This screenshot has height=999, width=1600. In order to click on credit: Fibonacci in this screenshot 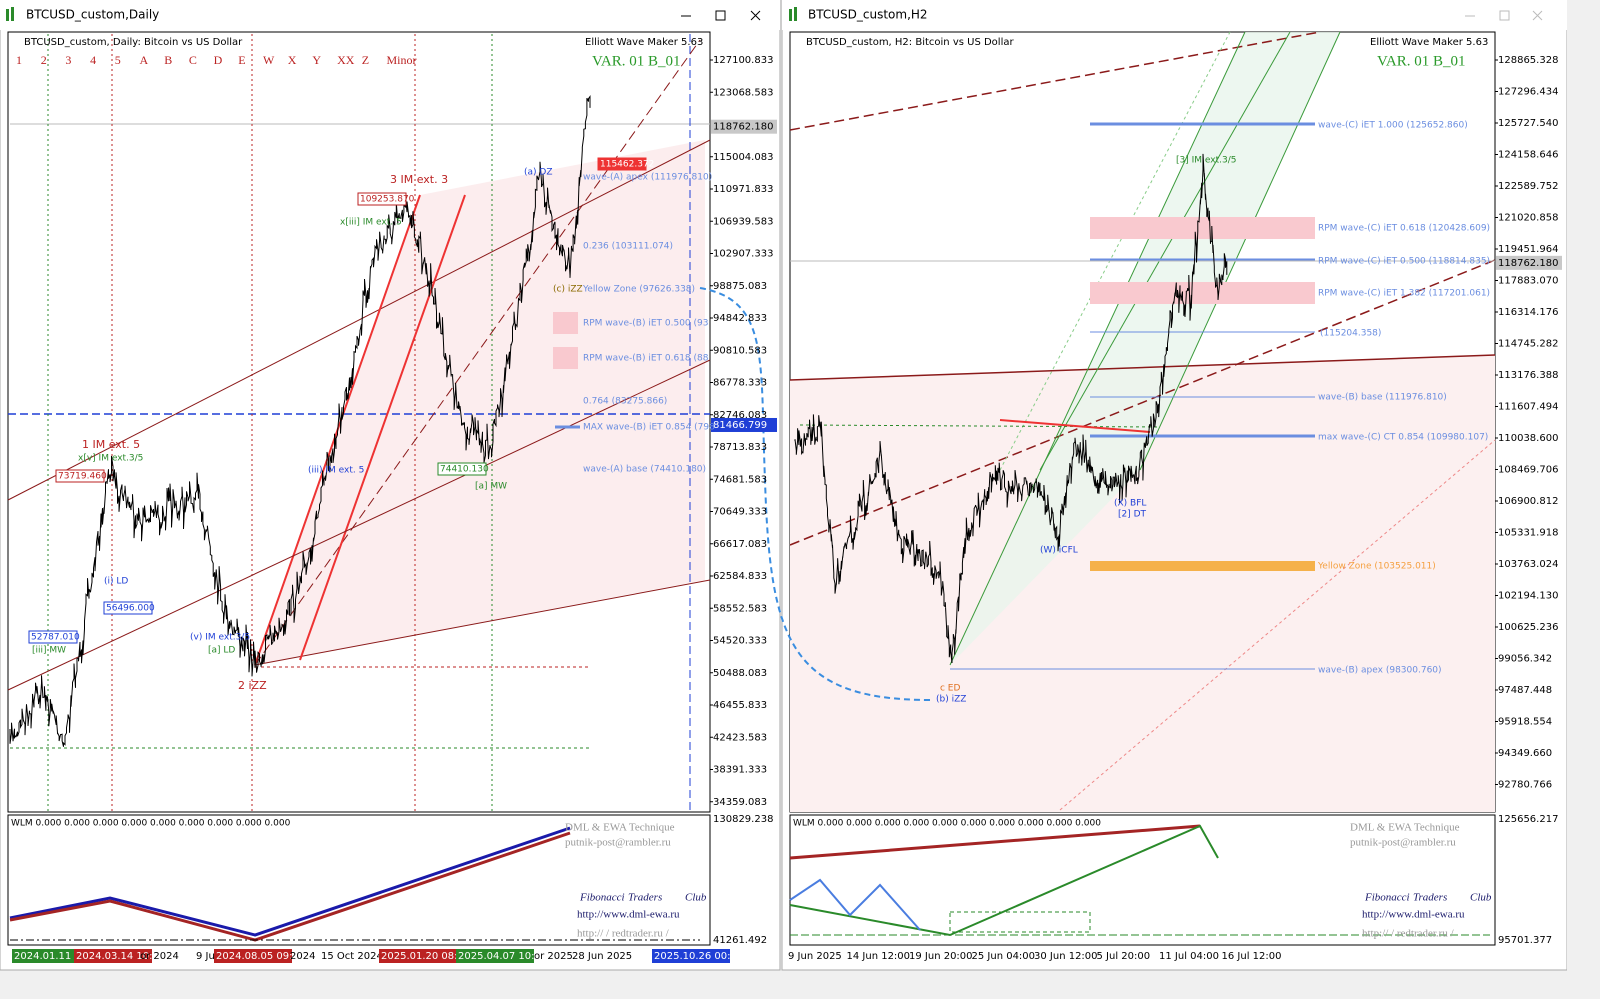, I will do `click(1387, 898)`.